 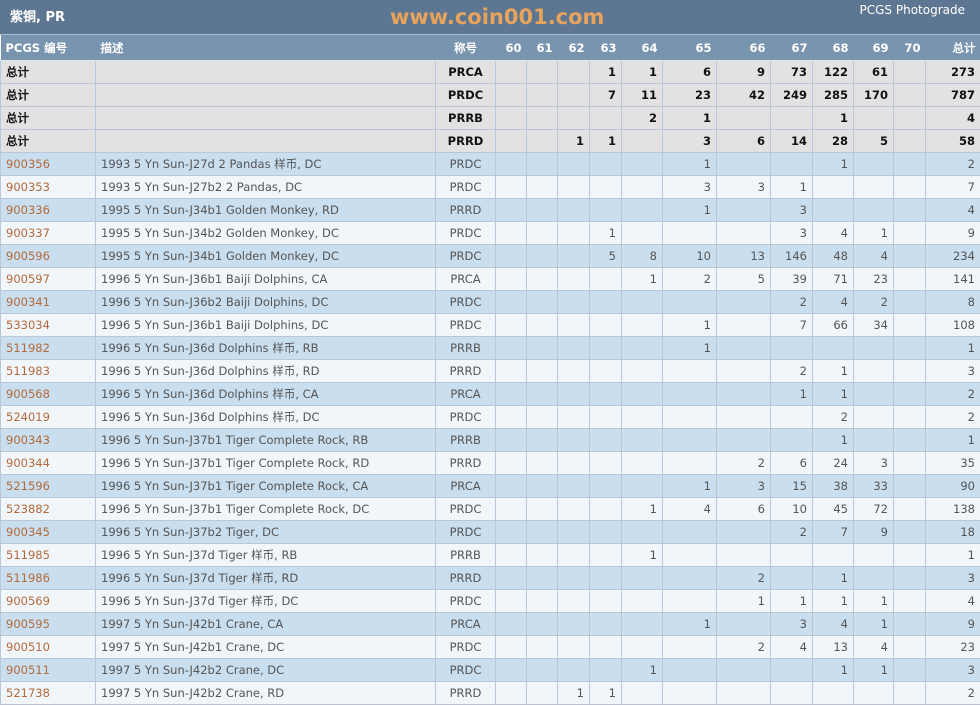 What do you see at coordinates (28, 440) in the screenshot?
I see `pcgs-number-link: 900343` at bounding box center [28, 440].